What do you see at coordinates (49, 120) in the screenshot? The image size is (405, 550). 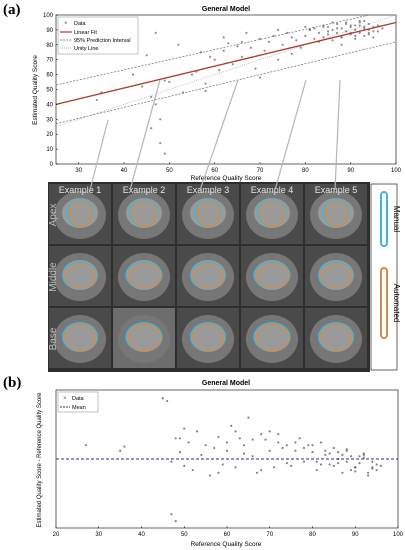 I see `y-tick-label: 30` at bounding box center [49, 120].